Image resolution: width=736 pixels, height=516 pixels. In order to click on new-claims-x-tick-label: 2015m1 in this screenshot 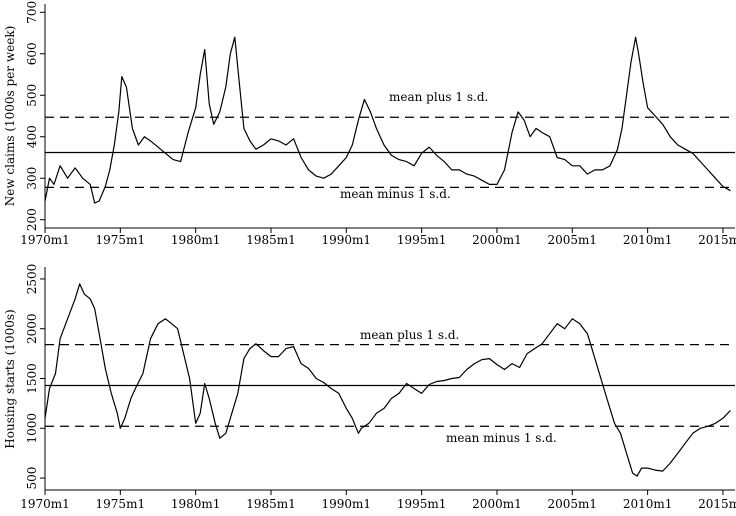, I will do `click(717, 240)`.